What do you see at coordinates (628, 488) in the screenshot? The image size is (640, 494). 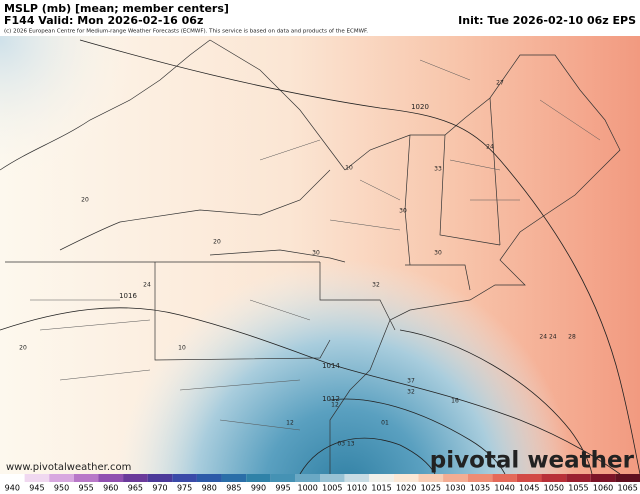 I see `colorbar-label: 1065` at bounding box center [628, 488].